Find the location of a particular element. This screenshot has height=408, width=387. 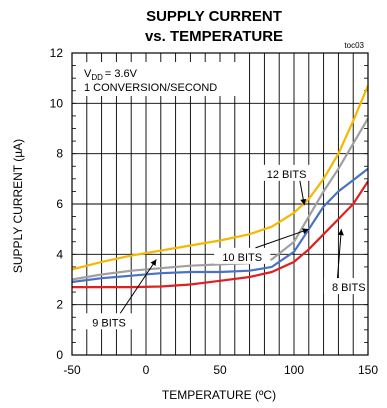

y-tick-label: 6 is located at coordinates (59, 204).